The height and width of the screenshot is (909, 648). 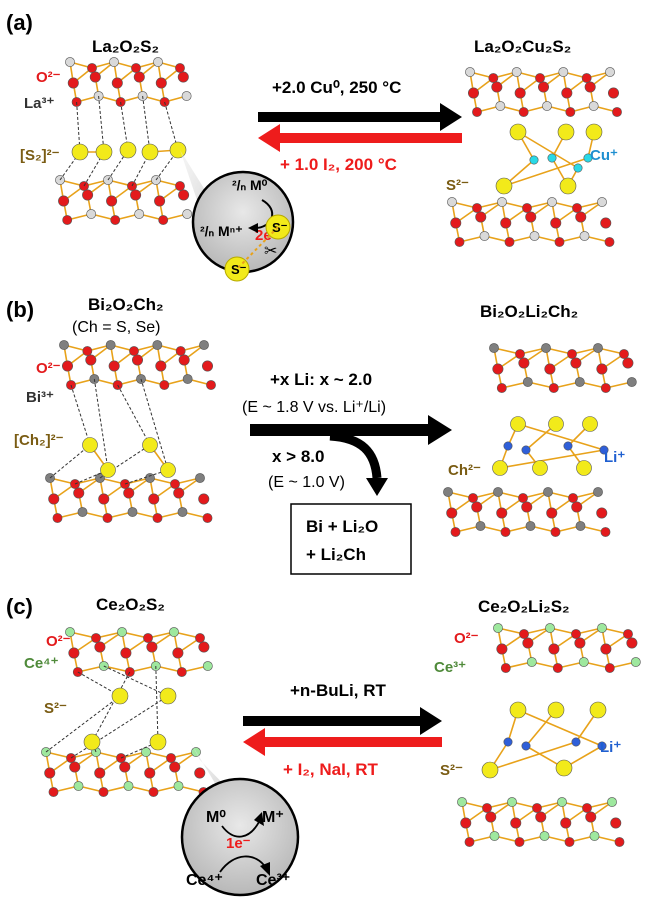 What do you see at coordinates (473, 93) in the screenshot?
I see `la2o2cu2s2-top-slab-oxygen-atom` at bounding box center [473, 93].